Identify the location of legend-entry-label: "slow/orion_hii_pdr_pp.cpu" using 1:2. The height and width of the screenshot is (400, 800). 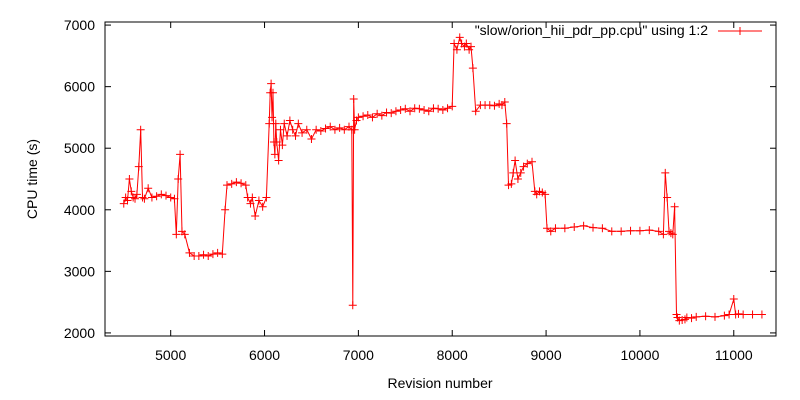
(592, 30).